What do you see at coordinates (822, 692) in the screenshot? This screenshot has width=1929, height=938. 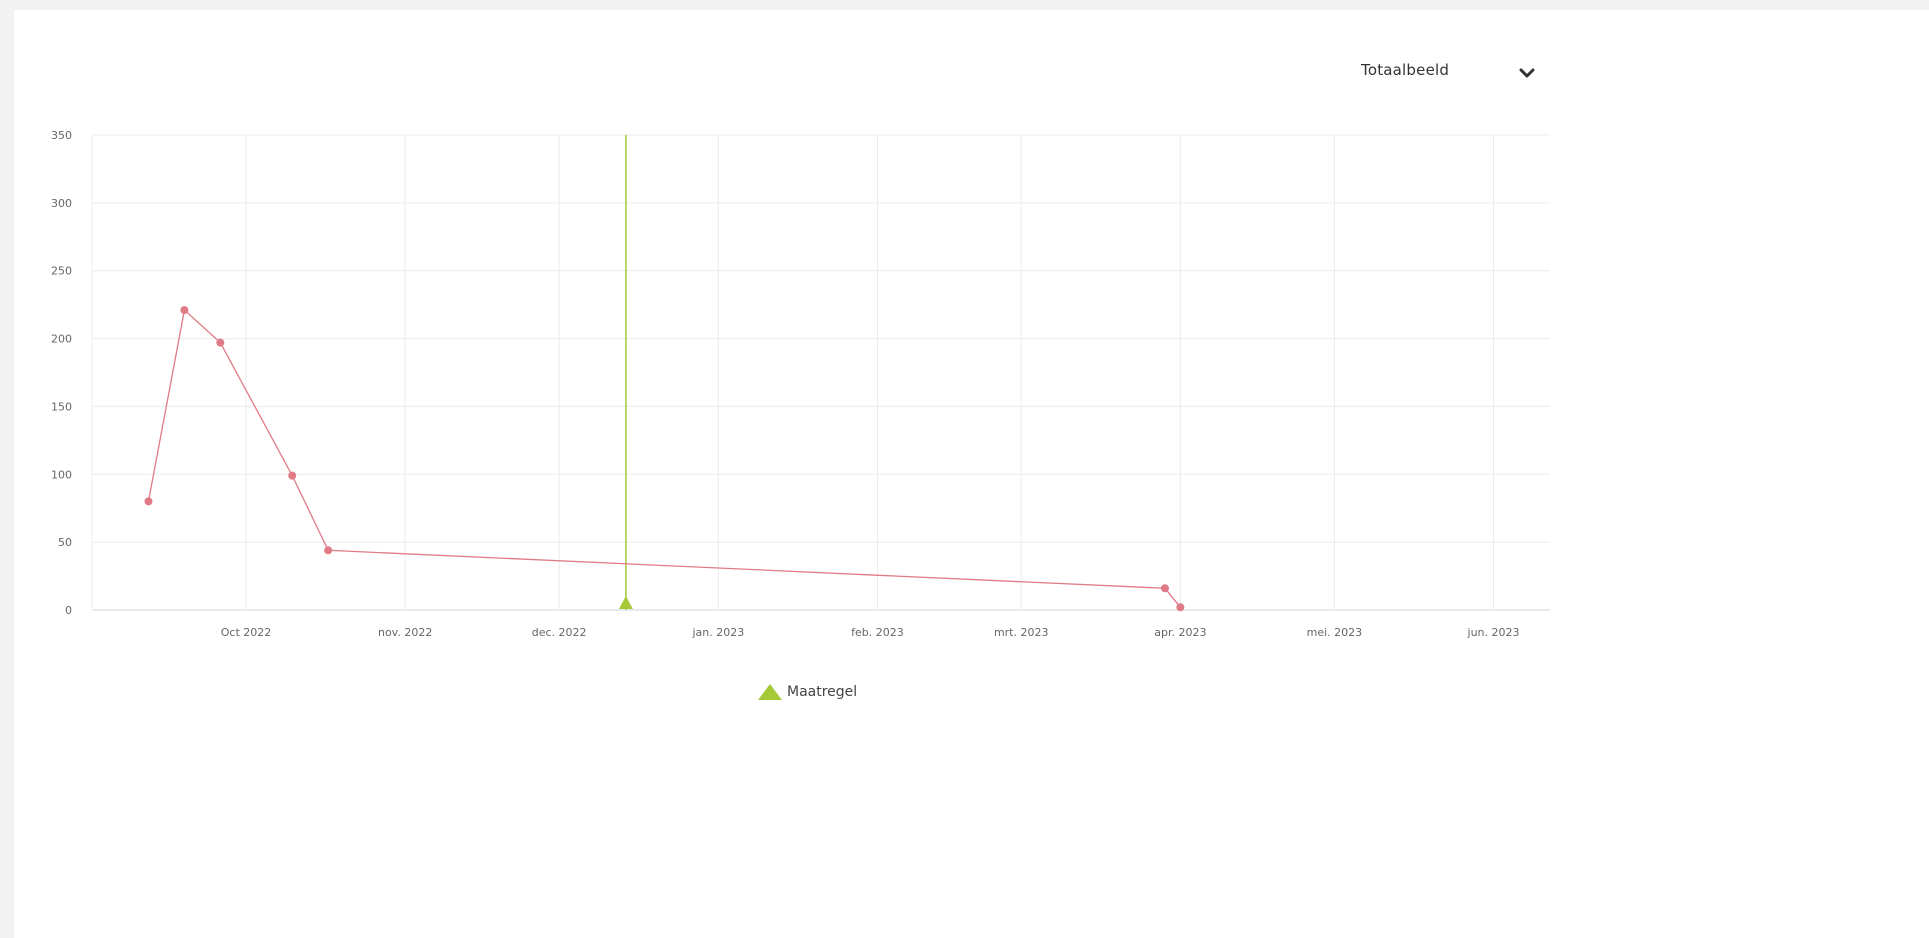 I see `legend-maatregel-label: Maatregel` at bounding box center [822, 692].